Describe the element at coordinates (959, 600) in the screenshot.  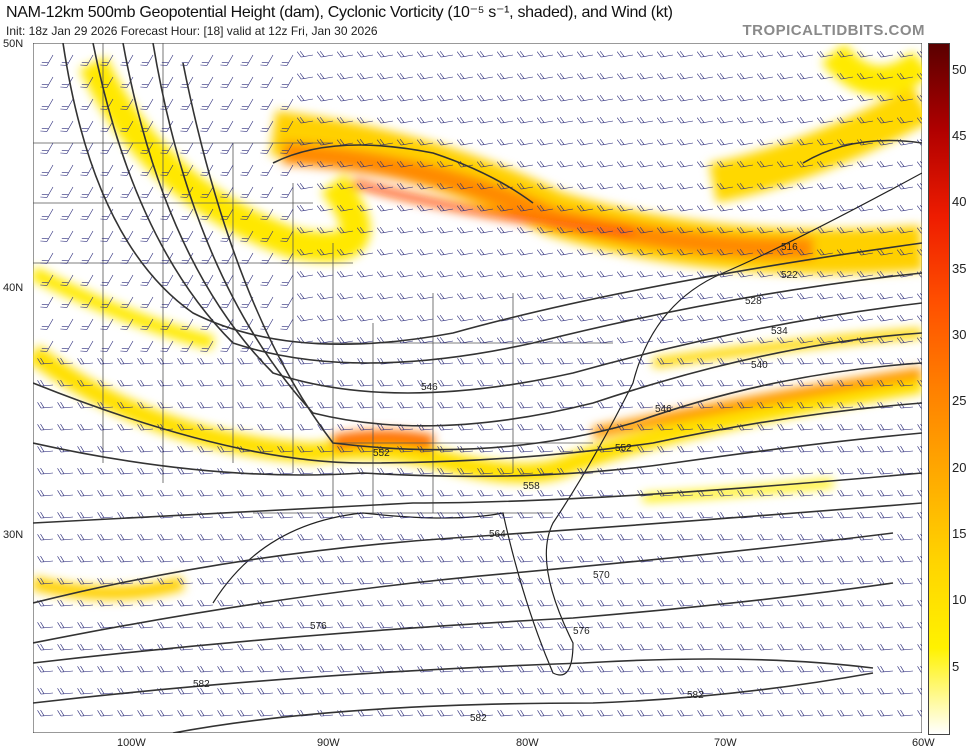
I see `colorbar-tick: 10` at that location.